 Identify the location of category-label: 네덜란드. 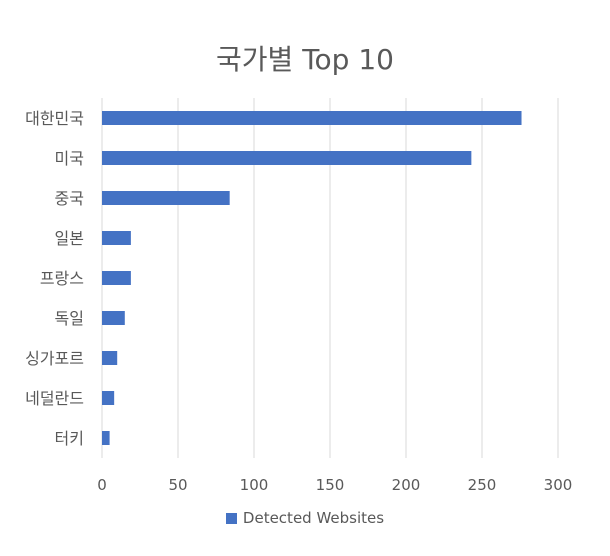
(54, 398).